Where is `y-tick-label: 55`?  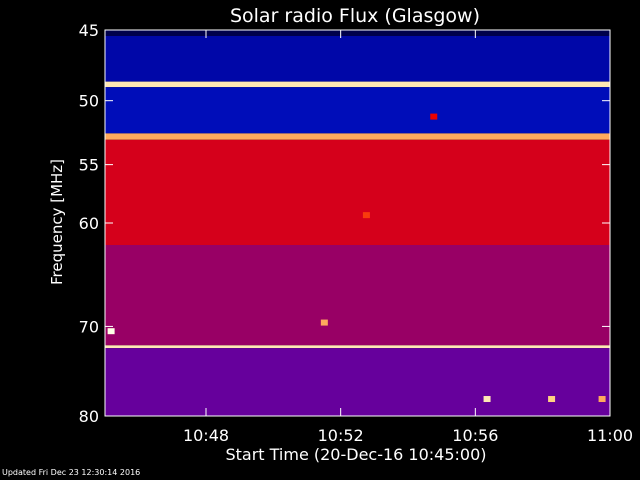
y-tick-label: 55 is located at coordinates (89, 165).